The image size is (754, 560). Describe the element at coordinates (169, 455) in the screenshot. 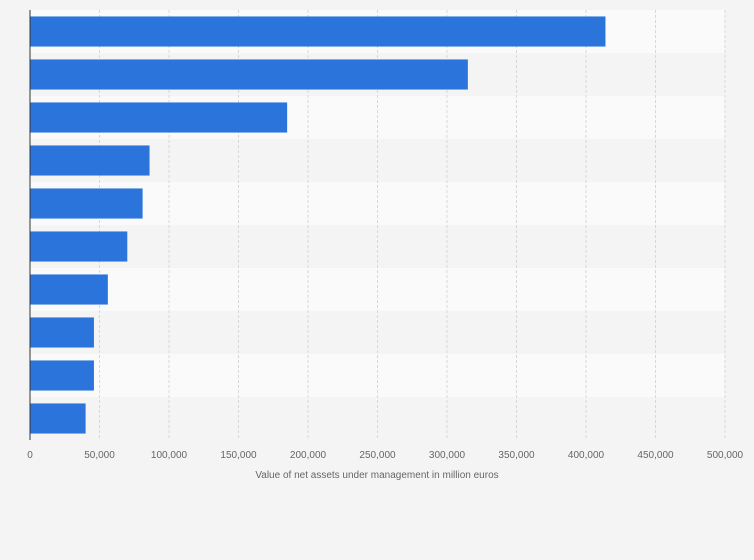

I see `x-tick-label: 100,000` at that location.